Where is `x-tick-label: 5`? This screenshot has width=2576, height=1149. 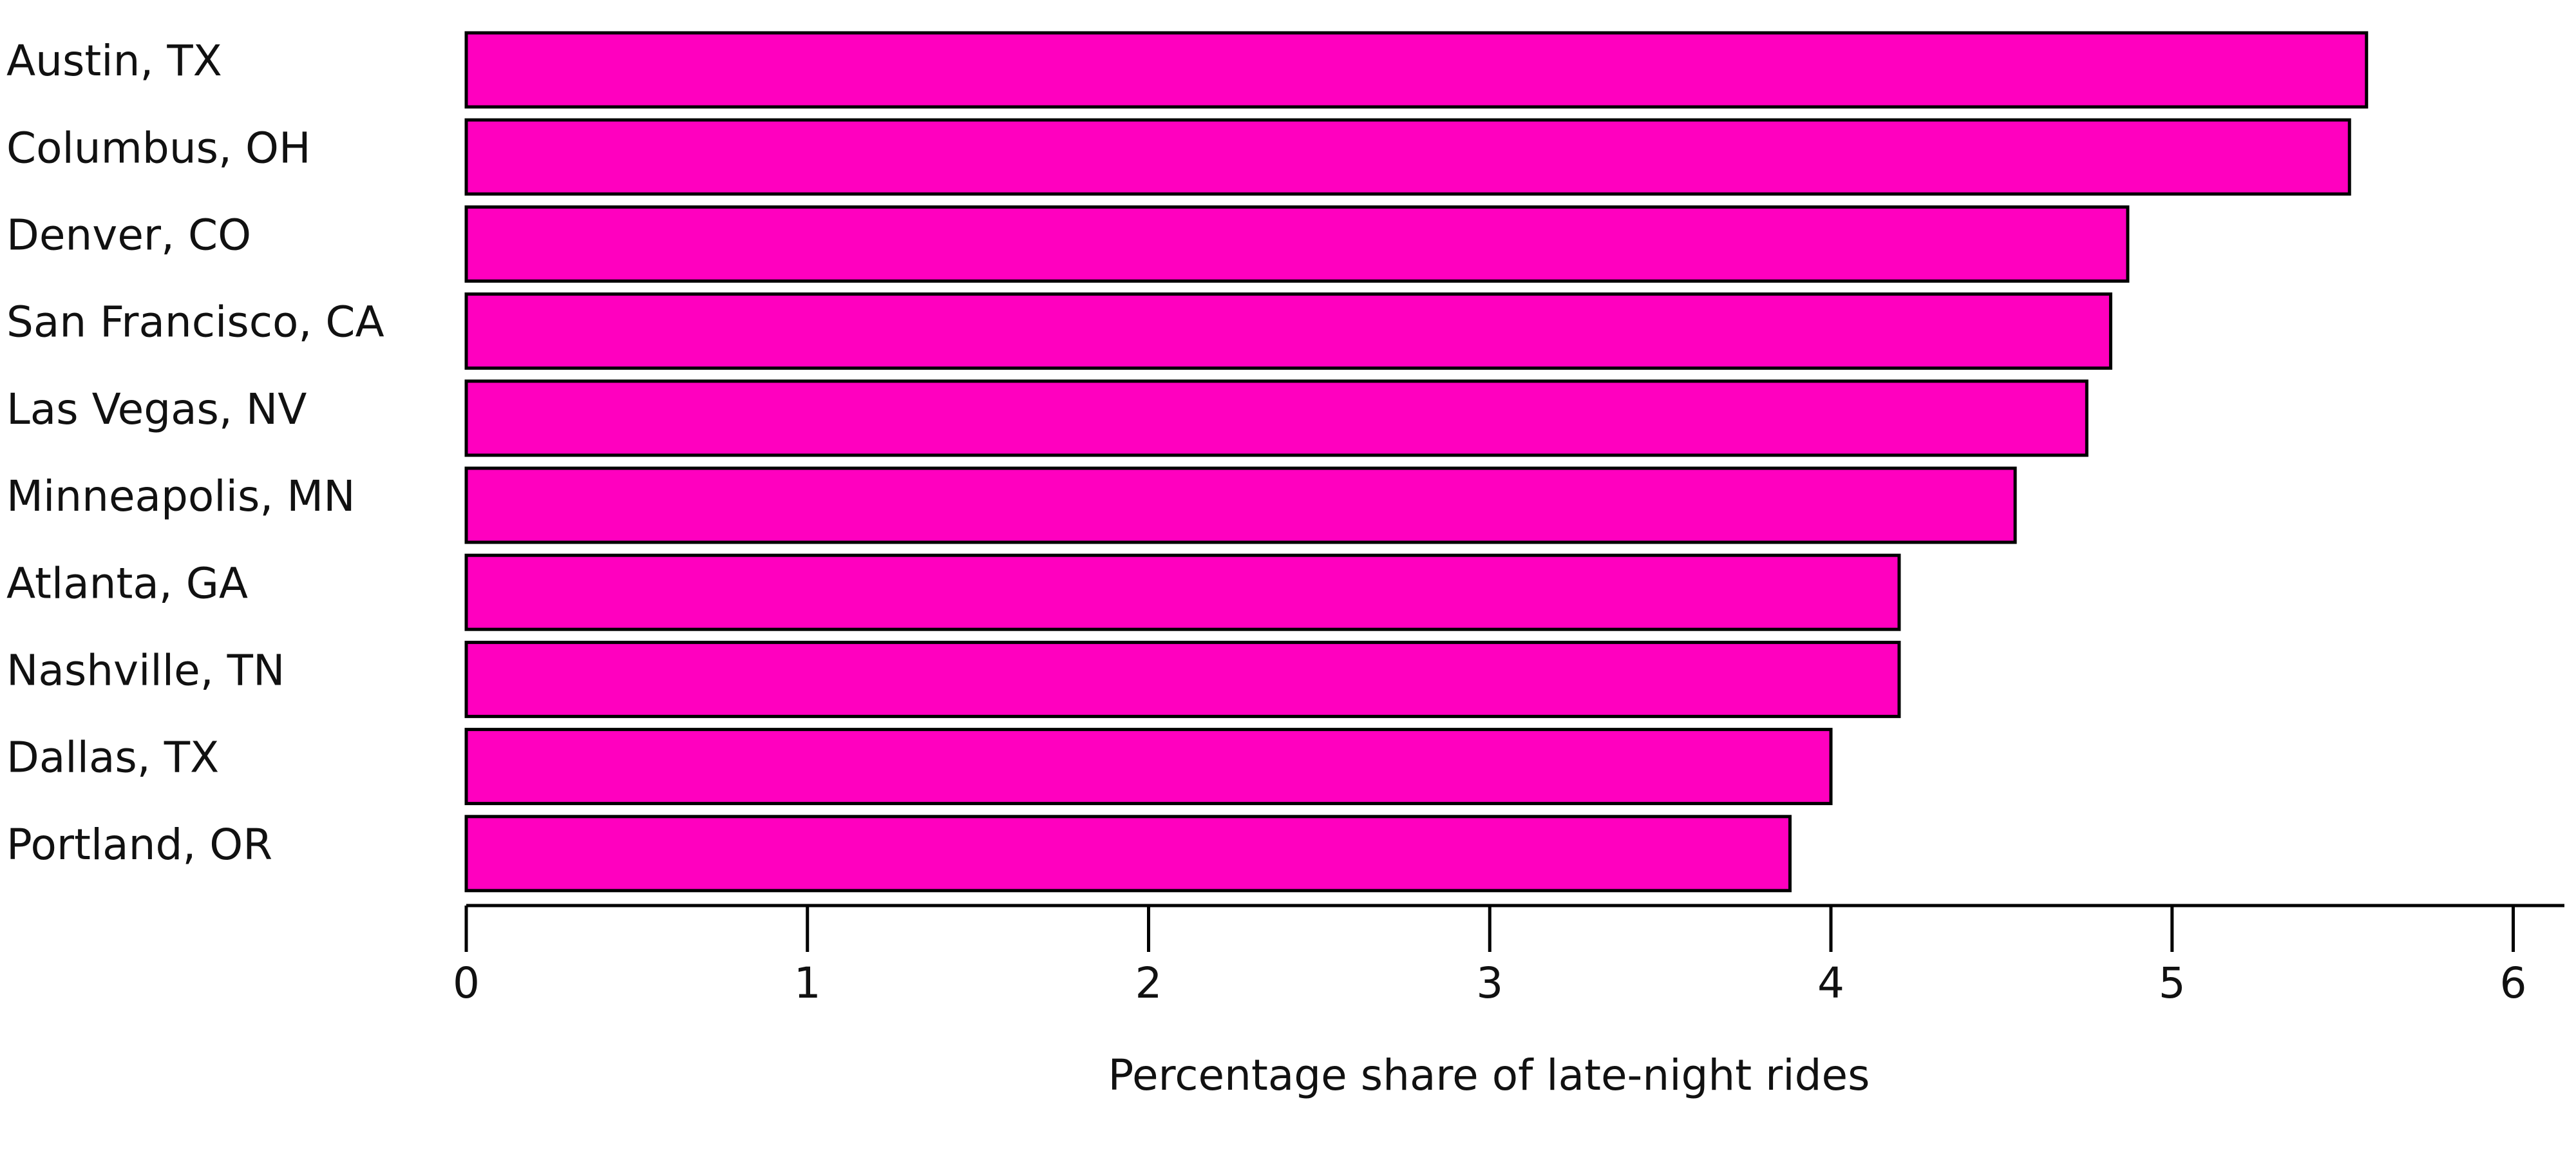
x-tick-label: 5 is located at coordinates (2172, 983).